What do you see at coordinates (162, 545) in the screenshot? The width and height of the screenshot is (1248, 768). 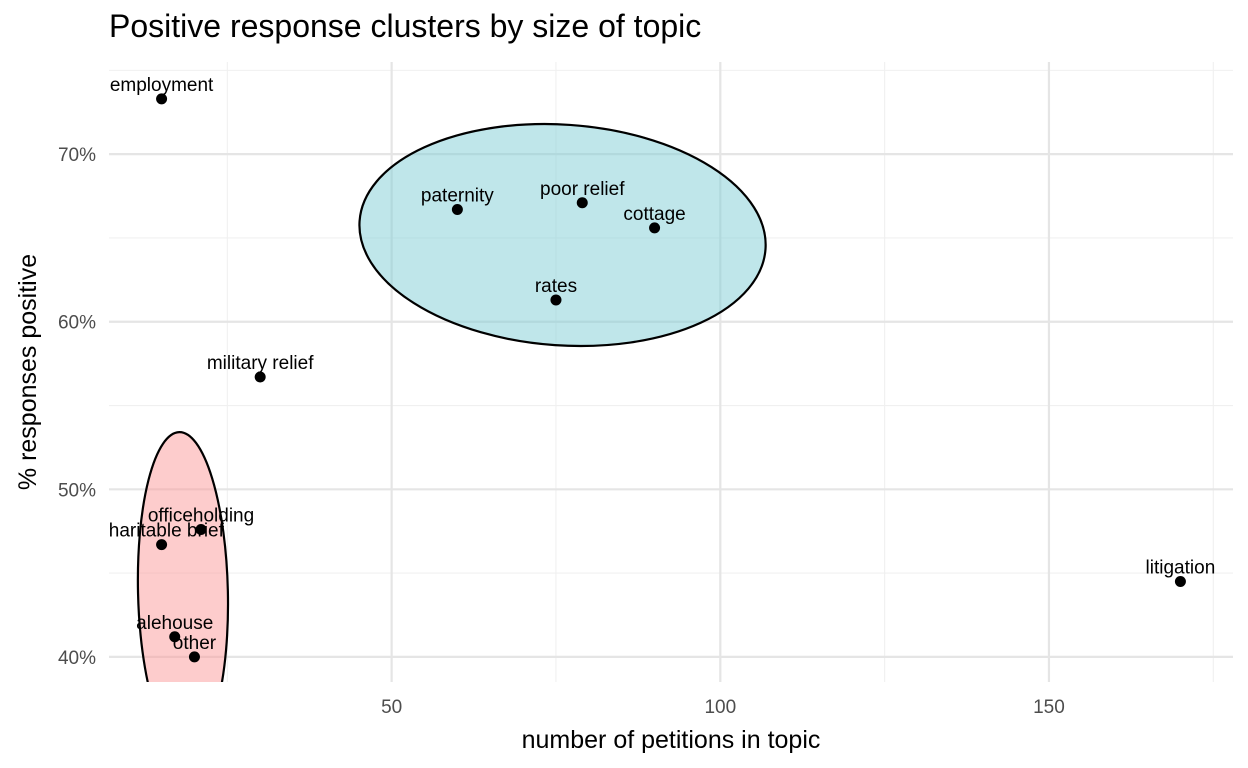 I see `point-charitable-brief` at bounding box center [162, 545].